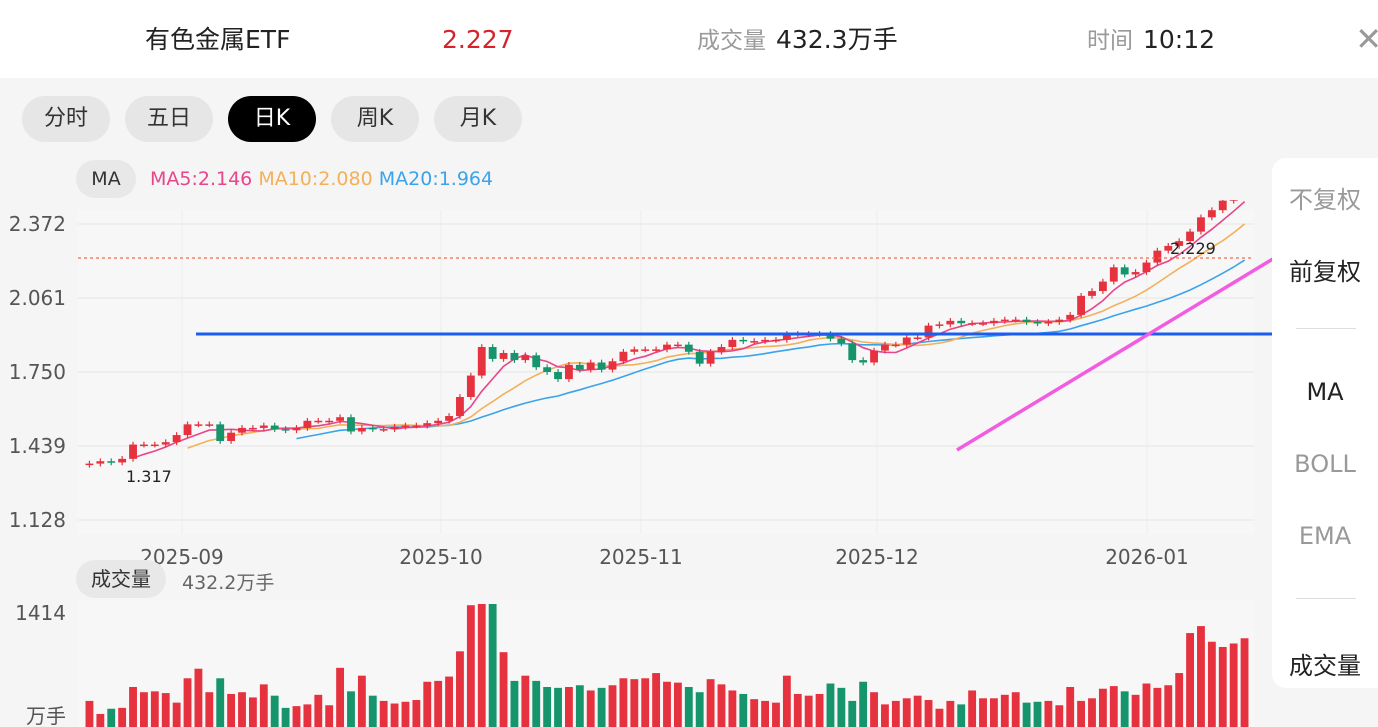 This screenshot has width=1378, height=727. Describe the element at coordinates (37, 520) in the screenshot. I see `y-tick-label: 1.128` at that location.